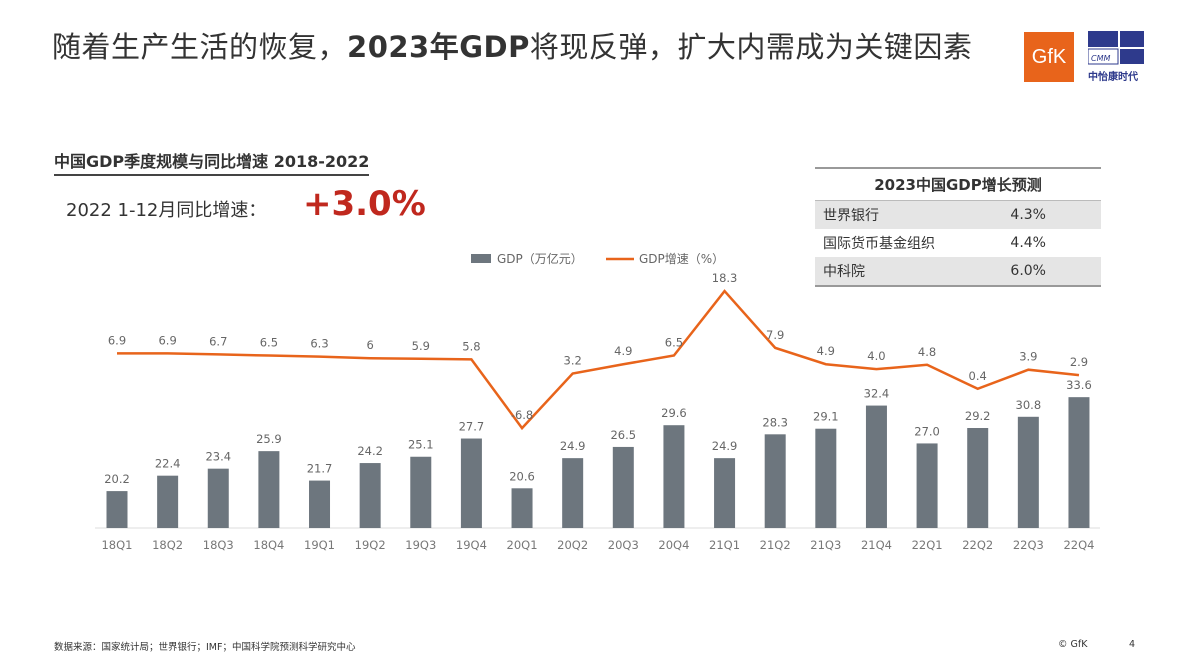 Image resolution: width=1190 pixels, height=669 pixels. I want to click on bar-label: 33.6, so click(1079, 385).